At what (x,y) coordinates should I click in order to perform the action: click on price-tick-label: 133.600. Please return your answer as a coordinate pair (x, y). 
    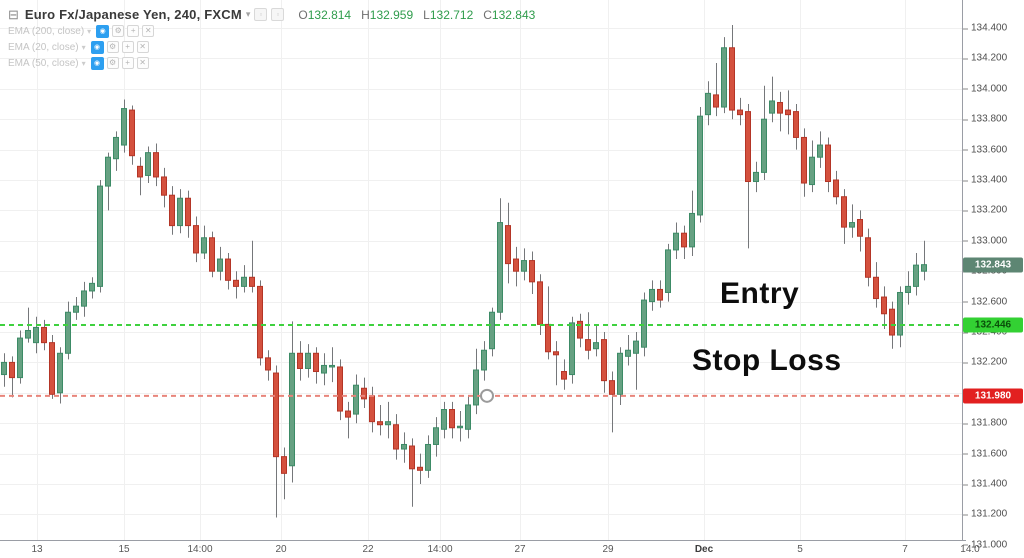
    Looking at the image, I should click on (985, 150).